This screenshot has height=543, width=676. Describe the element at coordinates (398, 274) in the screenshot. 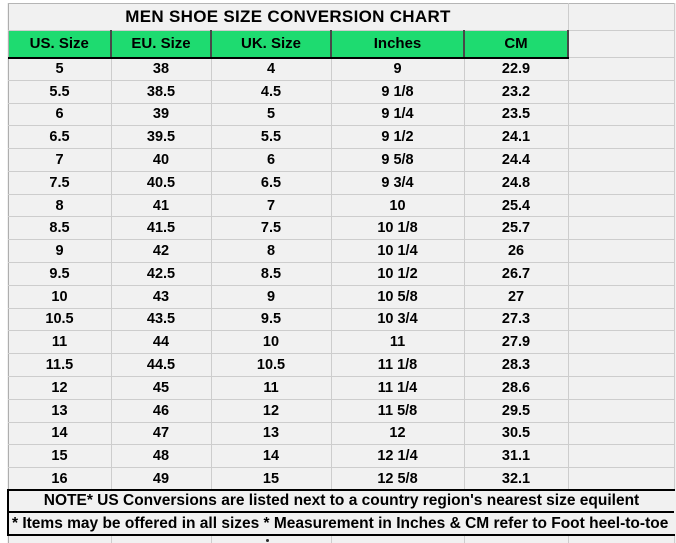

I see `table-cell: 10 1/2` at that location.